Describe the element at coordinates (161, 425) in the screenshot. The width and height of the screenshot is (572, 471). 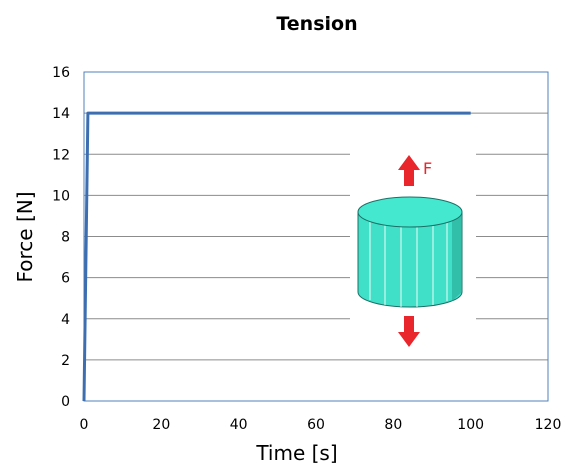
I see `x-tick-label: 20` at that location.